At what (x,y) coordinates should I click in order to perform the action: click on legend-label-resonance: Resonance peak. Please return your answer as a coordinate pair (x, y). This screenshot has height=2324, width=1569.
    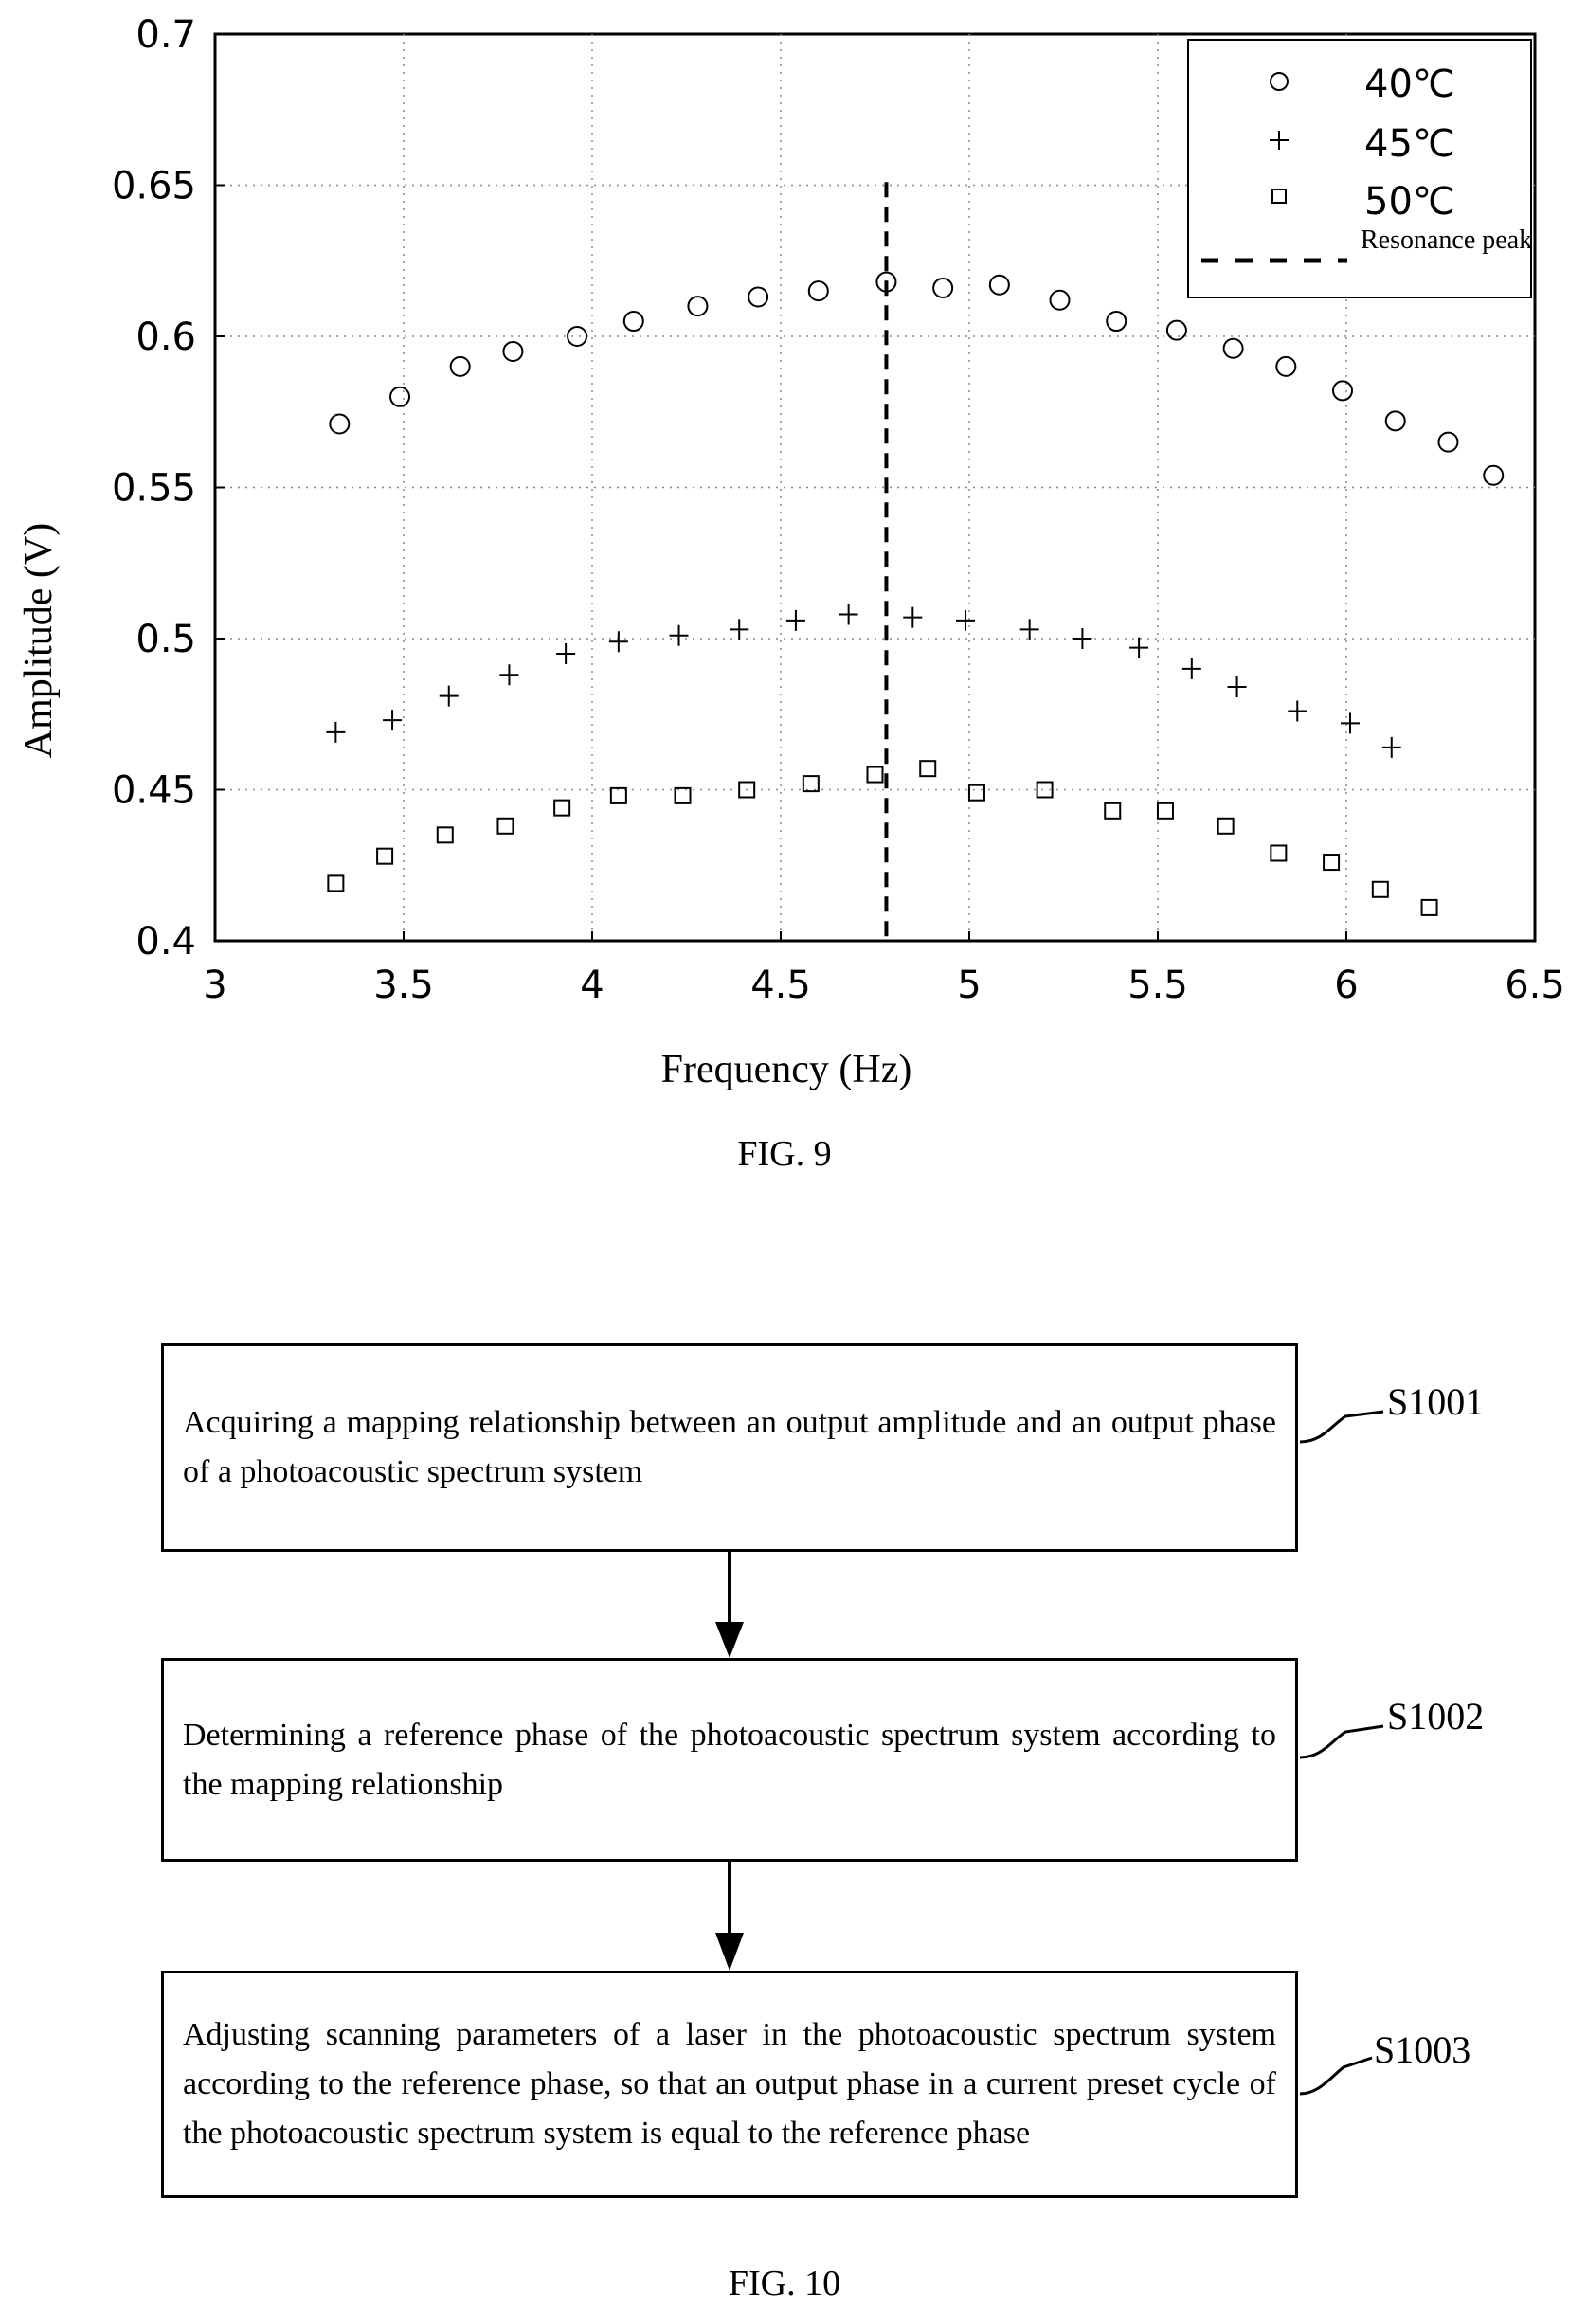
    Looking at the image, I should click on (1446, 240).